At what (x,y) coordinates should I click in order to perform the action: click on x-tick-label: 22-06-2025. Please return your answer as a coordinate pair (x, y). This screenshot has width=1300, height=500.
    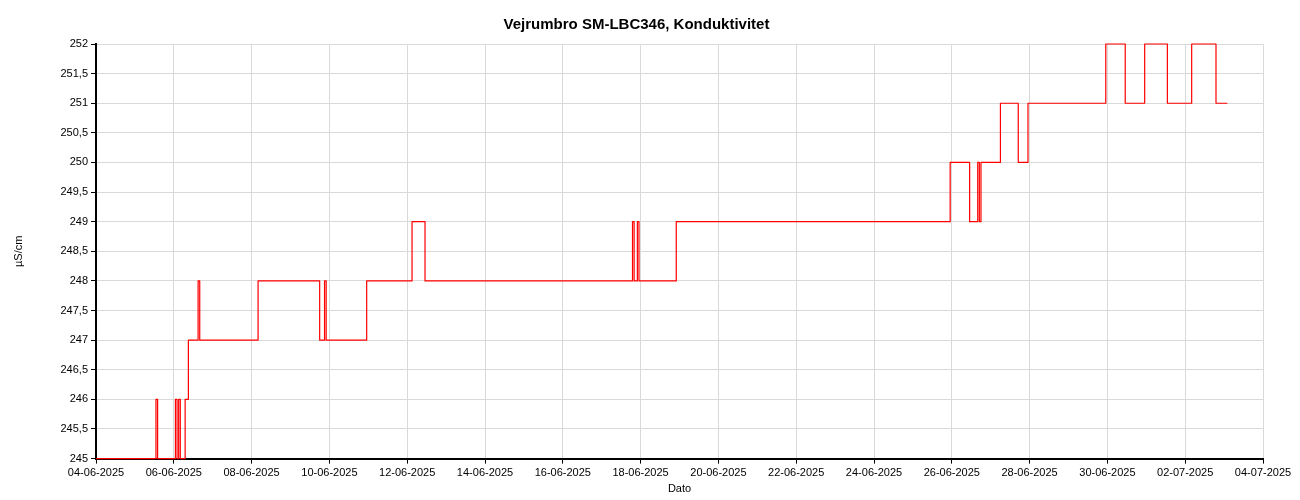
    Looking at the image, I should click on (796, 472).